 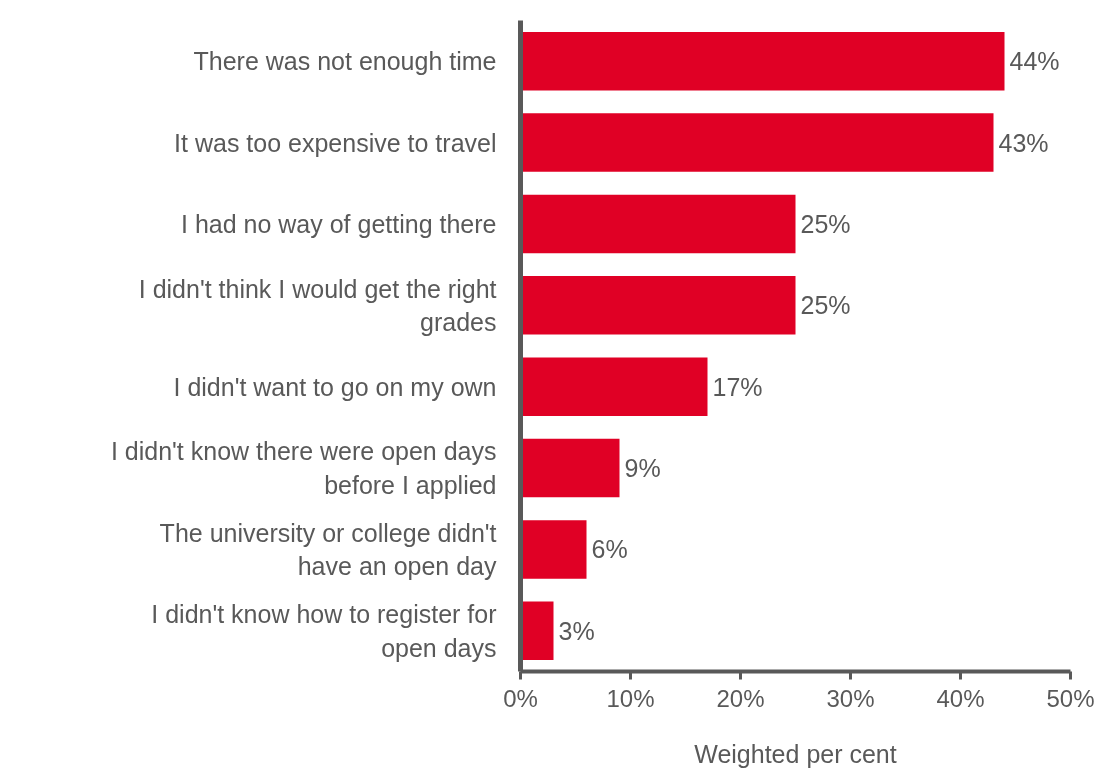 I want to click on y-tick-label: There was not enough time, so click(x=345, y=61).